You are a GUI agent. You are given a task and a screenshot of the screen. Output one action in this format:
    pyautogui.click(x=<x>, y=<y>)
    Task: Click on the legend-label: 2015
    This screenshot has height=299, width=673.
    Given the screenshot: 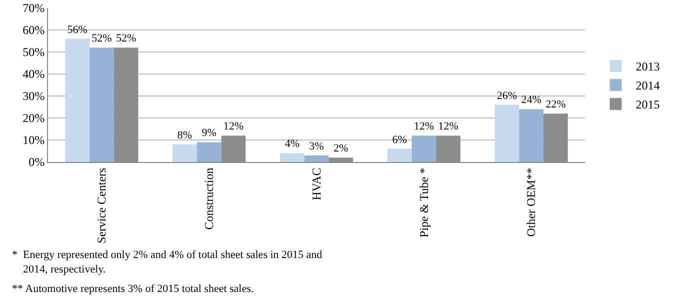 What is the action you would take?
    pyautogui.click(x=648, y=105)
    